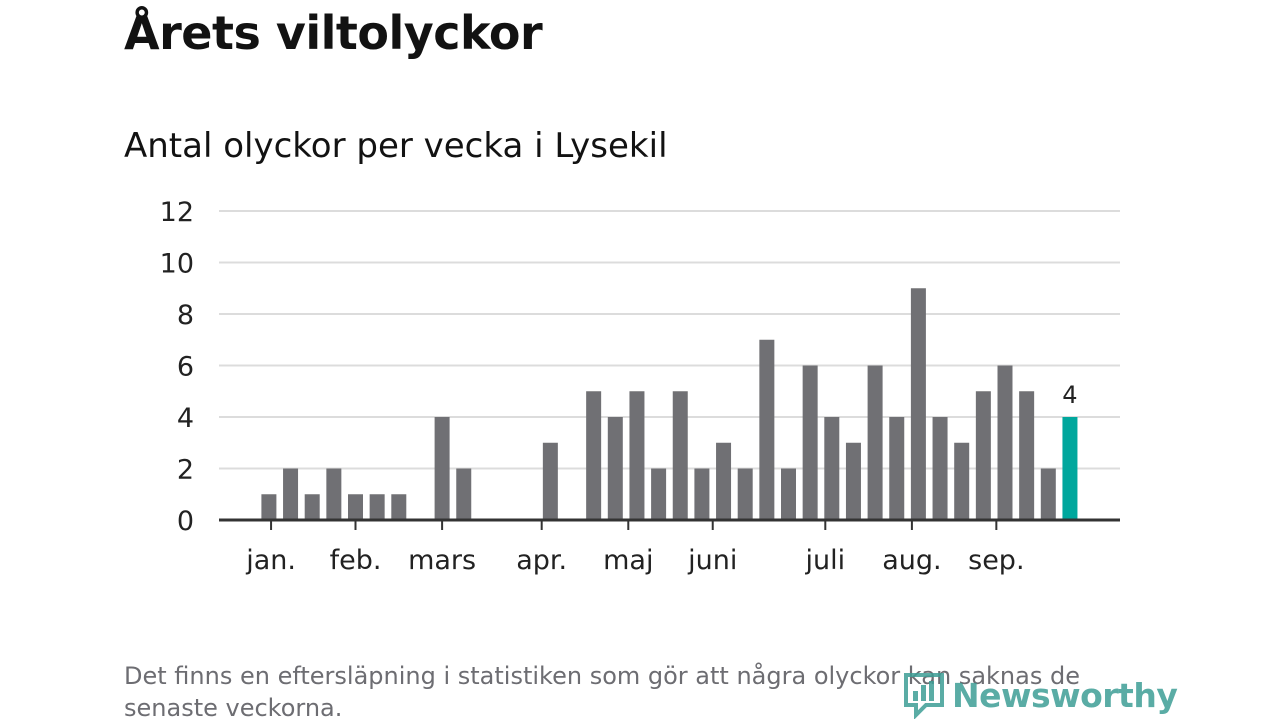 Image resolution: width=1280 pixels, height=724 pixels. Describe the element at coordinates (1070, 468) in the screenshot. I see `bar-highlight` at that location.